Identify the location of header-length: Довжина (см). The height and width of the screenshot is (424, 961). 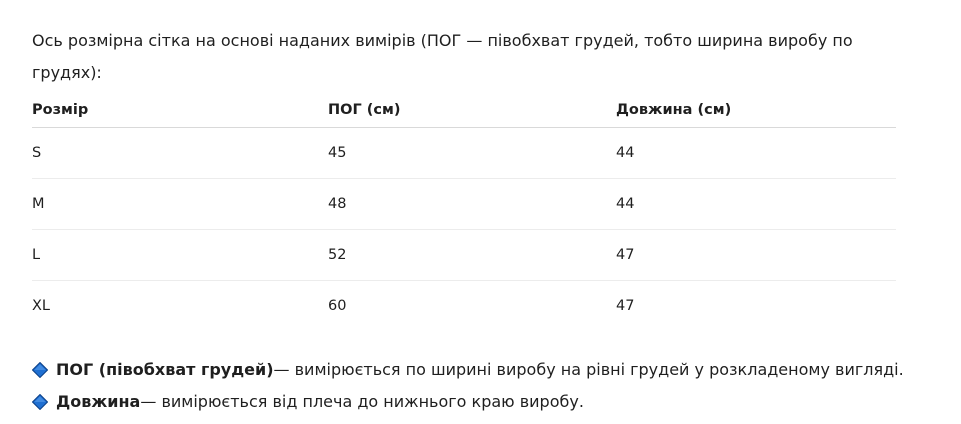
(756, 110).